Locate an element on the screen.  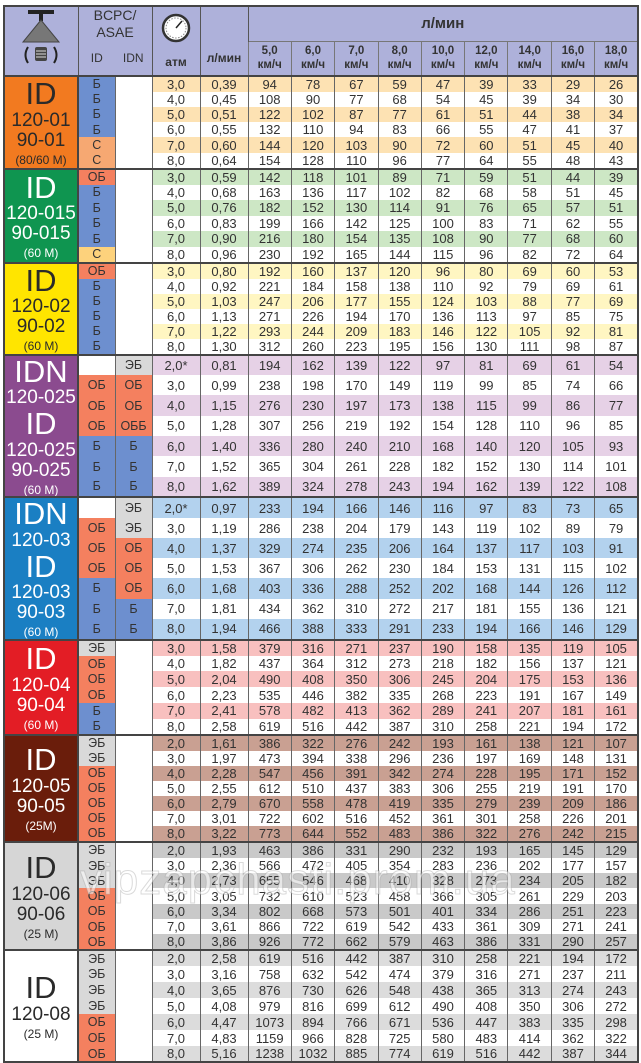
application-rate-value: 276 is located at coordinates (529, 833).